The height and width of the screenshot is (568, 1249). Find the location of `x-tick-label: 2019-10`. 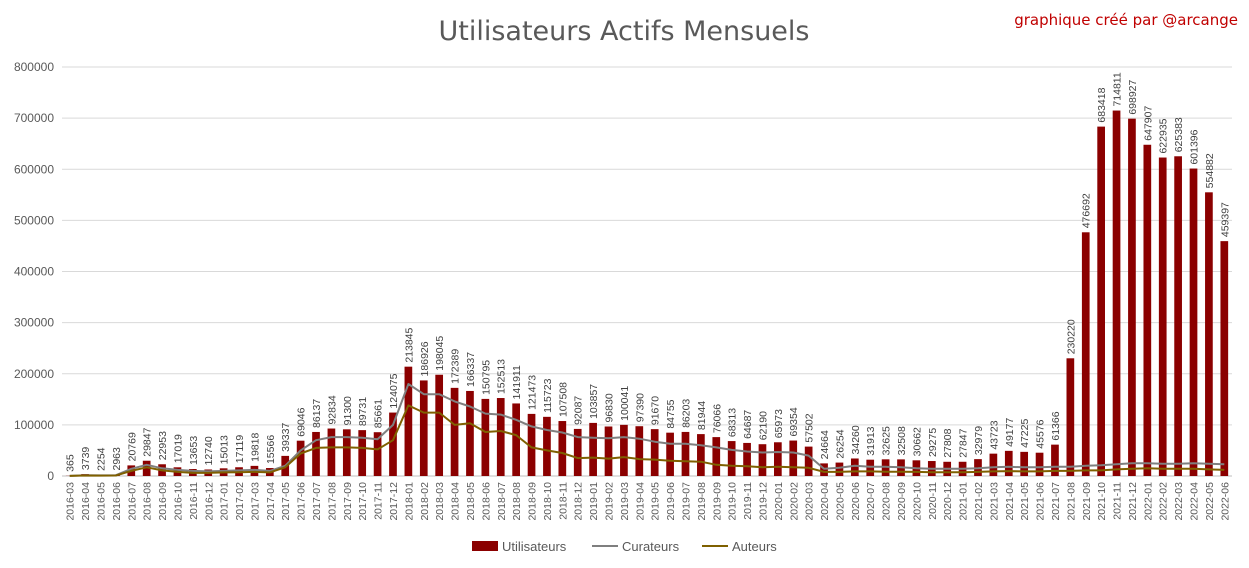

x-tick-label: 2019-10 is located at coordinates (733, 501).